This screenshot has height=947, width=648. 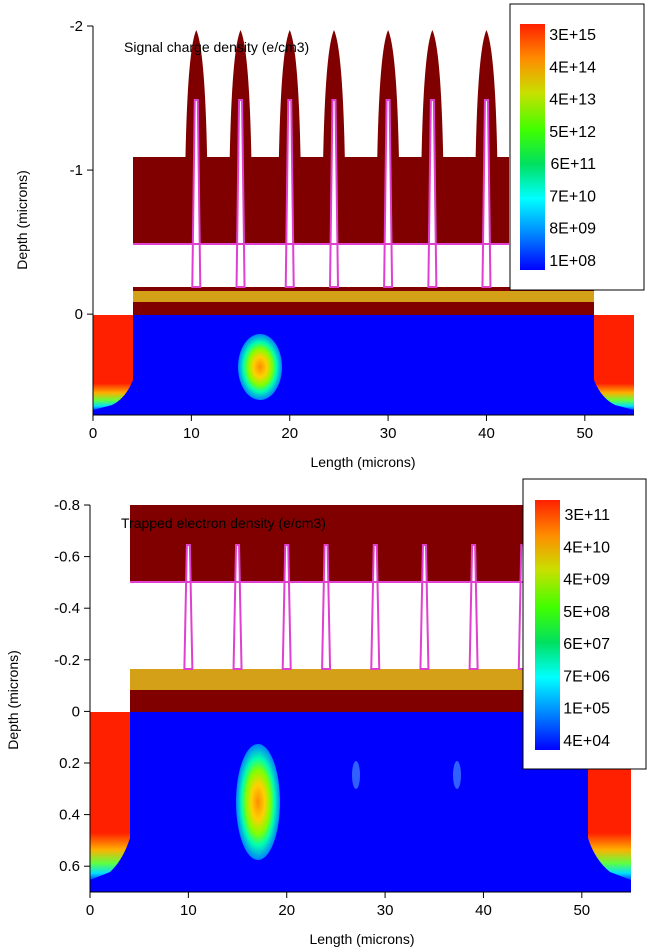 I want to click on y-ticks: -0.8 -0.6 -0.4 -0.2 0 0.2 0.4 0.6, so click(x=72, y=686).